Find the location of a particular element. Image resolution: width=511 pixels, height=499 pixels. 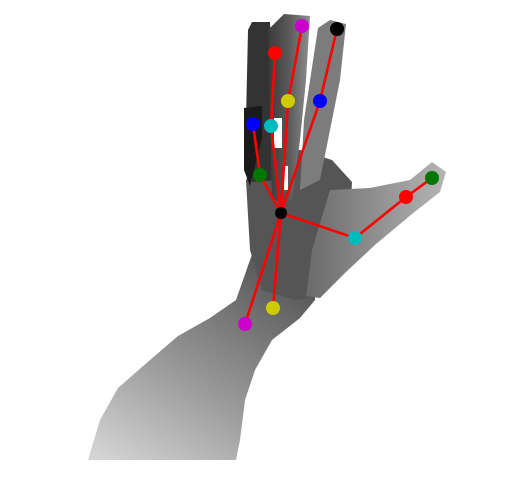

joint-thumb-green is located at coordinates (432, 178).